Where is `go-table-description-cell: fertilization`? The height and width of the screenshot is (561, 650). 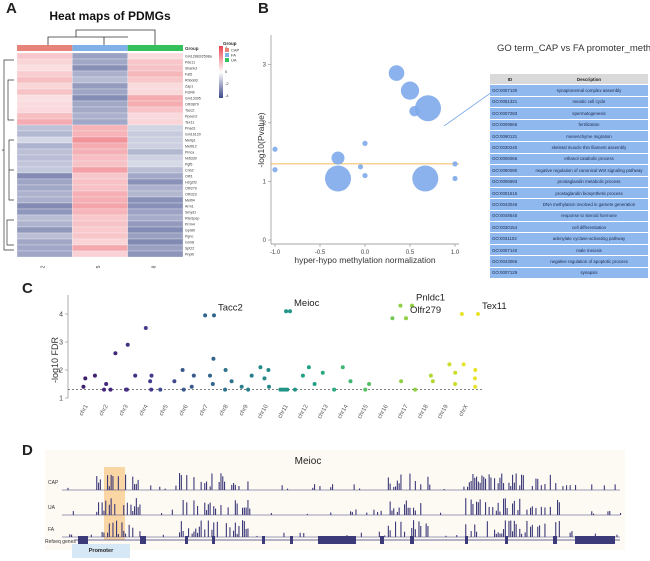 go-table-description-cell: fertilization is located at coordinates (589, 125).